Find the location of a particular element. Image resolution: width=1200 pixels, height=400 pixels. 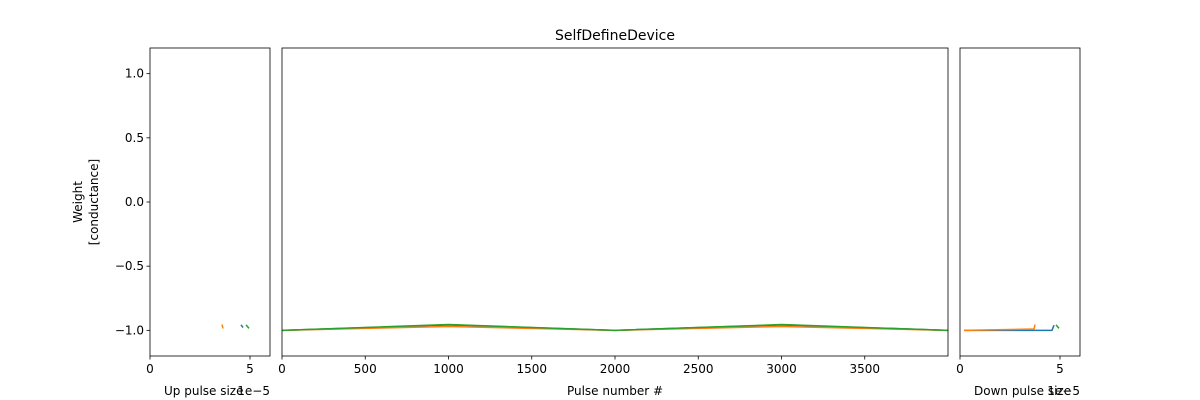

up_pulse-y-axis-label: Weight is located at coordinates (78, 202).